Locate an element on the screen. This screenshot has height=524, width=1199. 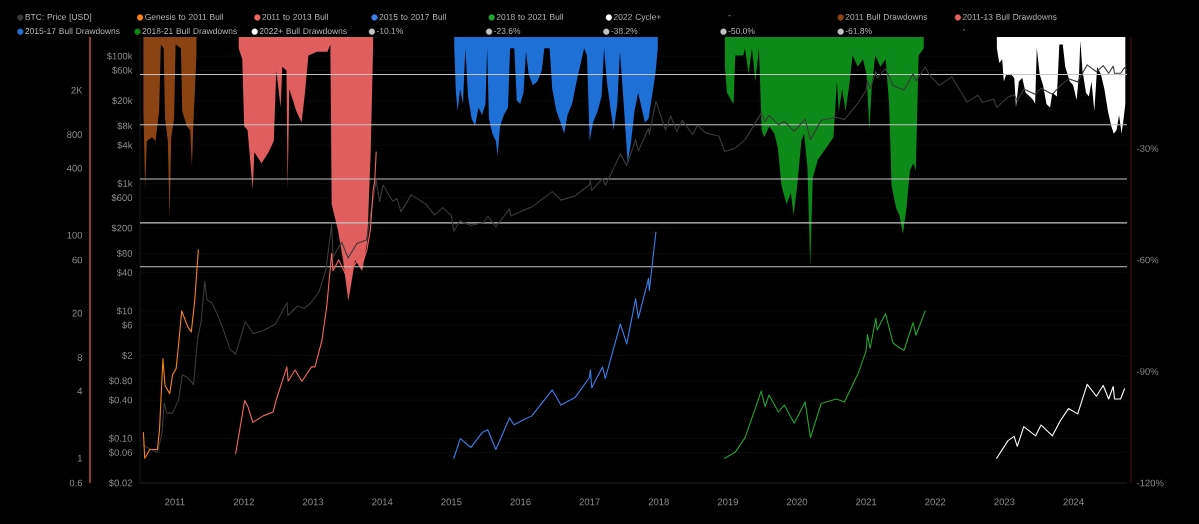
x-tick-label: 2023 is located at coordinates (1004, 502).